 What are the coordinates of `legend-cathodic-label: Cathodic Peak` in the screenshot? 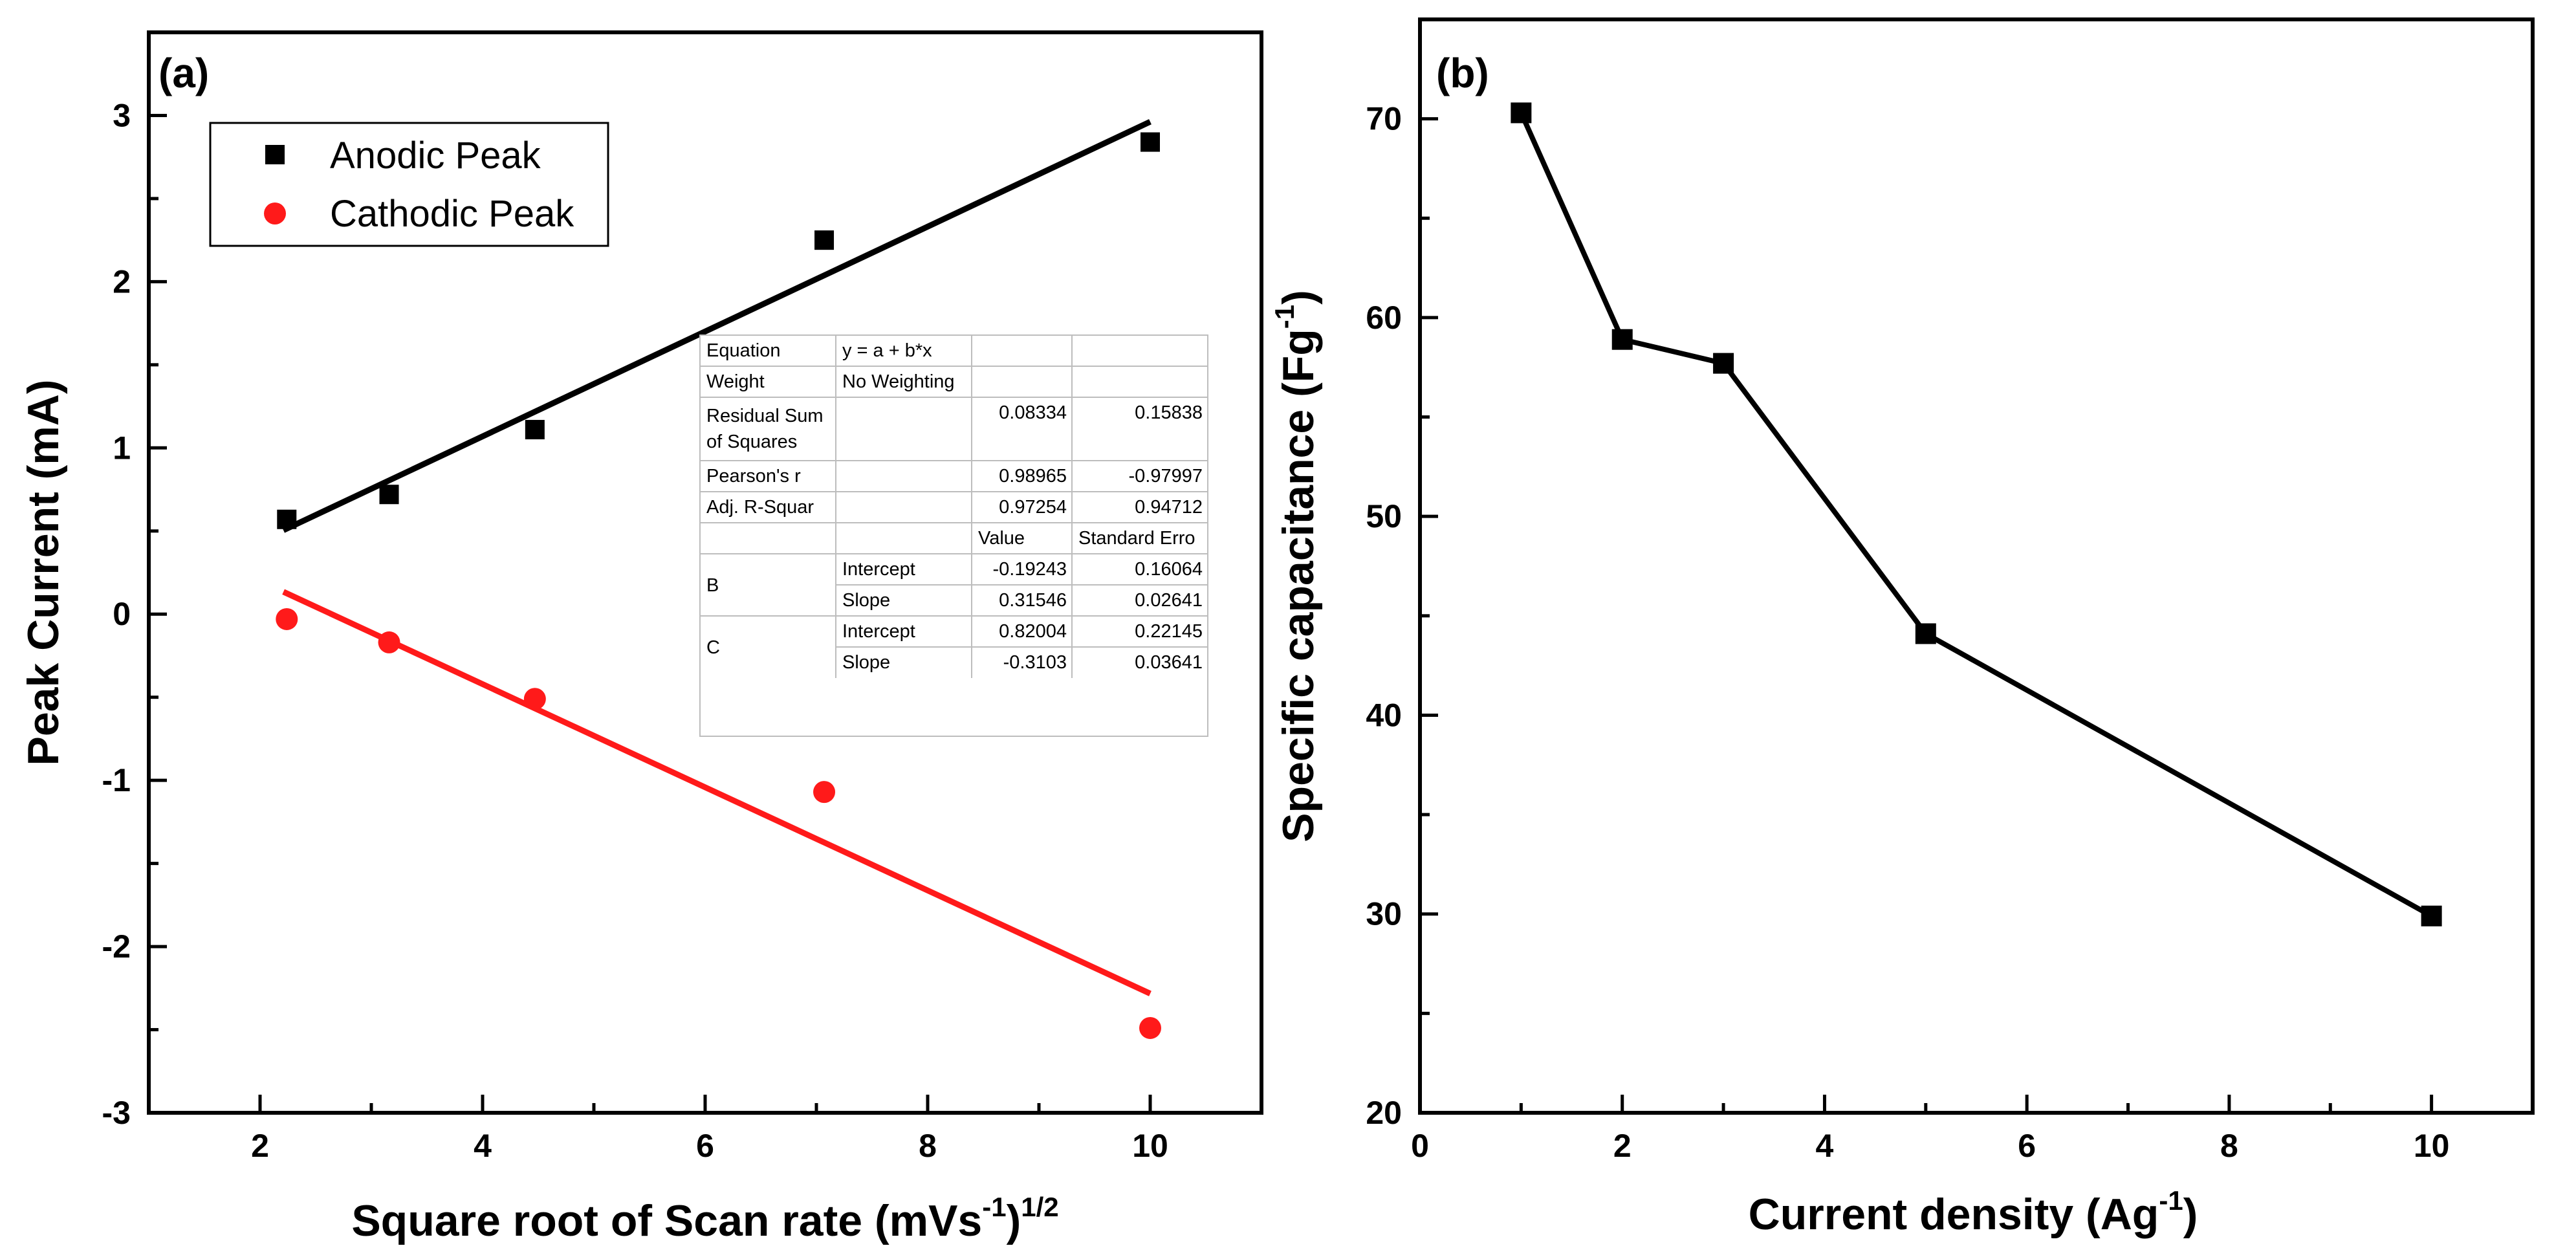 It's located at (452, 214).